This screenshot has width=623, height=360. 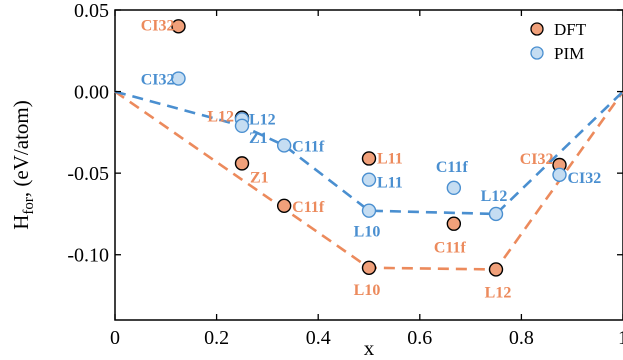 What do you see at coordinates (570, 29) in the screenshot?
I see `legend-dft-label: DFT` at bounding box center [570, 29].